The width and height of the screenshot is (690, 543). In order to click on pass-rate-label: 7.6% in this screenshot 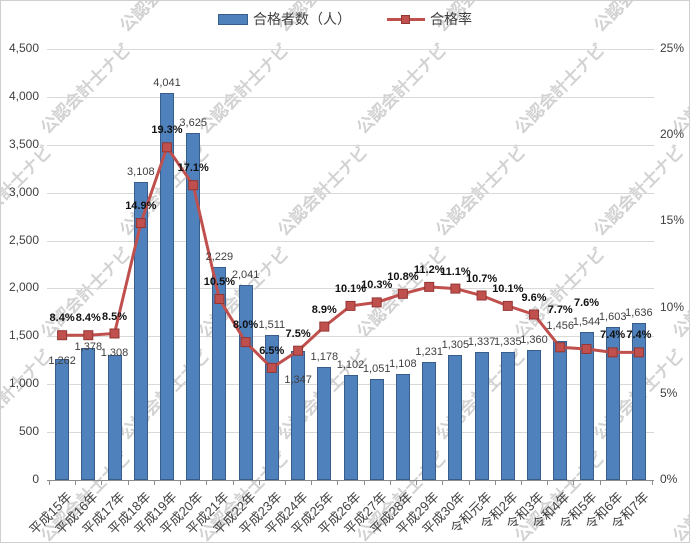, I will do `click(586, 303)`.